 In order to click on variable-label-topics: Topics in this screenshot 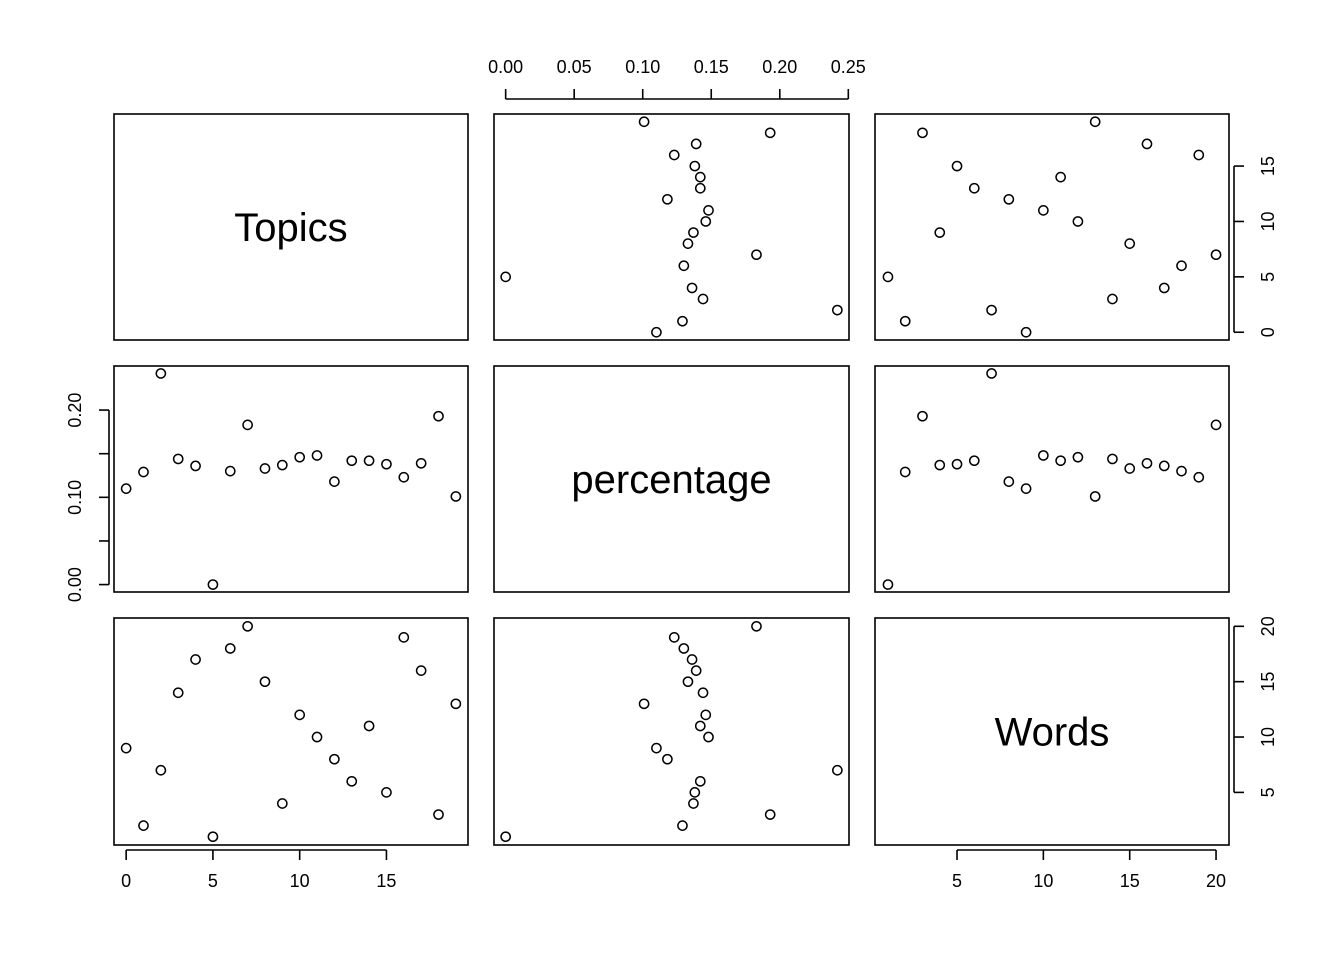, I will do `click(290, 228)`.